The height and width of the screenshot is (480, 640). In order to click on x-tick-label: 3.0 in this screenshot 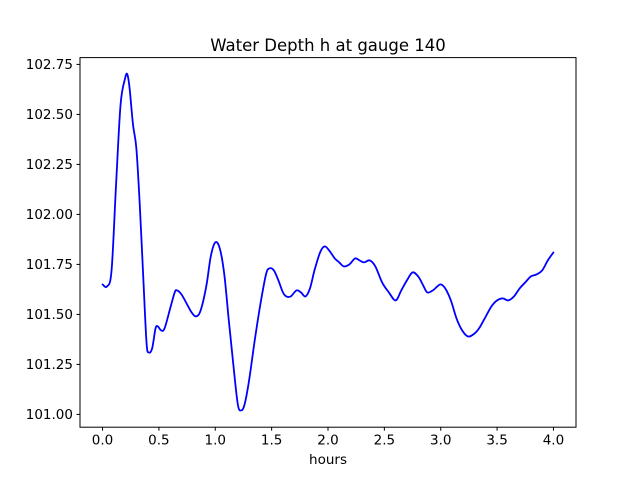, I will do `click(440, 441)`.